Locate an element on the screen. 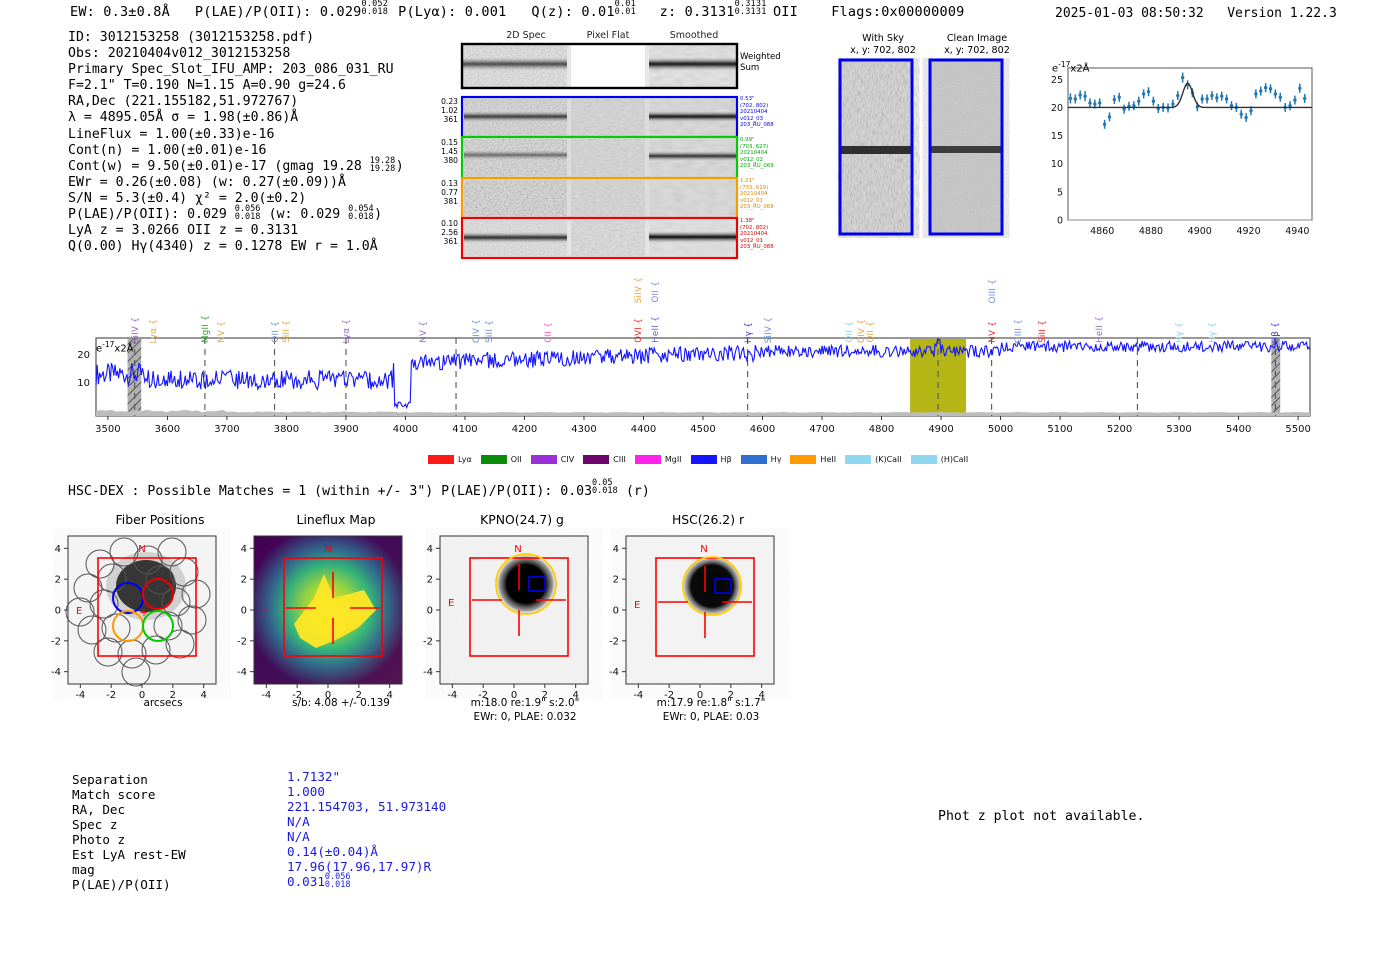 Image resolution: width=1400 pixels, height=953 pixels. match-key-plae: P(LAE)/P(OII) is located at coordinates (121, 884).